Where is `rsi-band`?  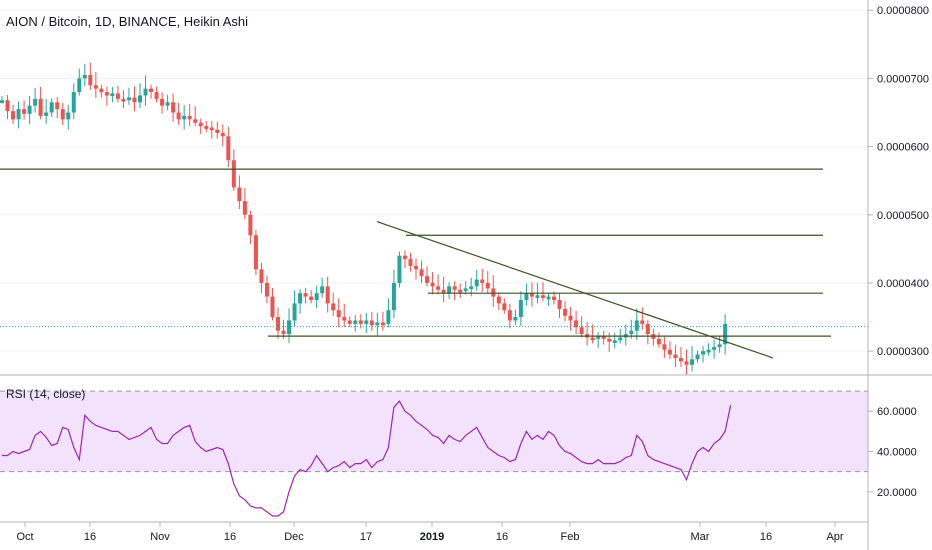 rsi-band is located at coordinates (434, 431).